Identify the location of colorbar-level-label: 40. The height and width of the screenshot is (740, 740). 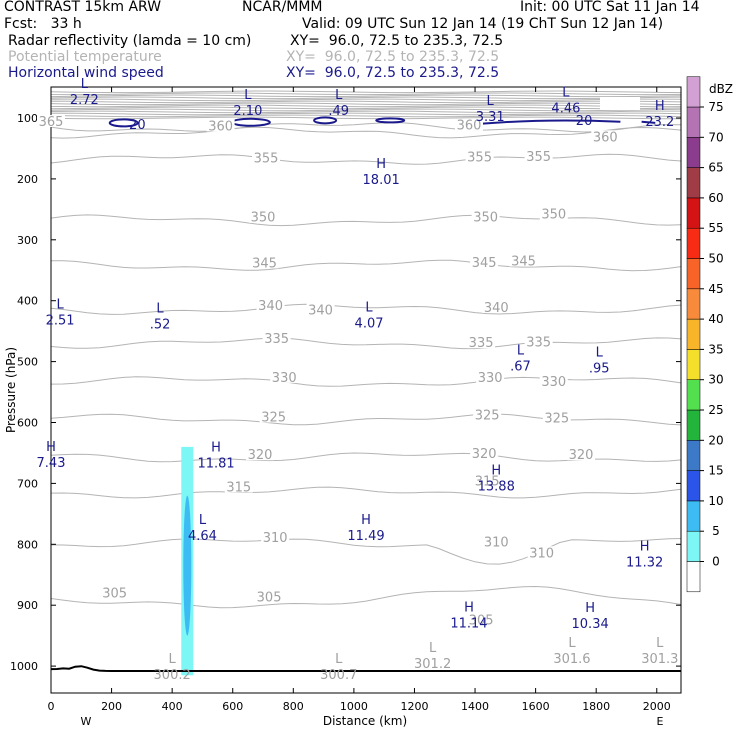
(715, 319).